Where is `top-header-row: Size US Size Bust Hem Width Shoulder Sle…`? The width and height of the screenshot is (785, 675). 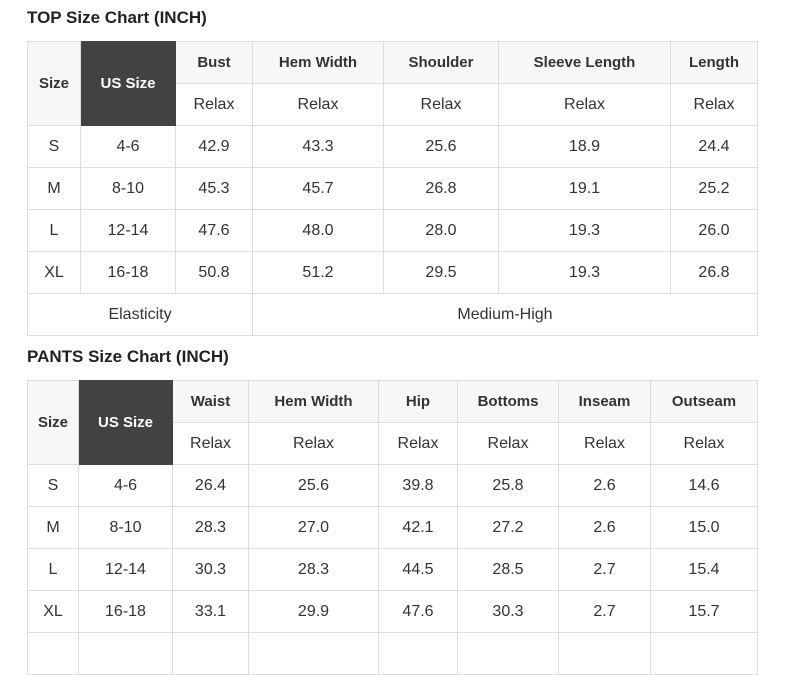 top-header-row: Size US Size Bust Hem Width Shoulder Sle… is located at coordinates (392, 83).